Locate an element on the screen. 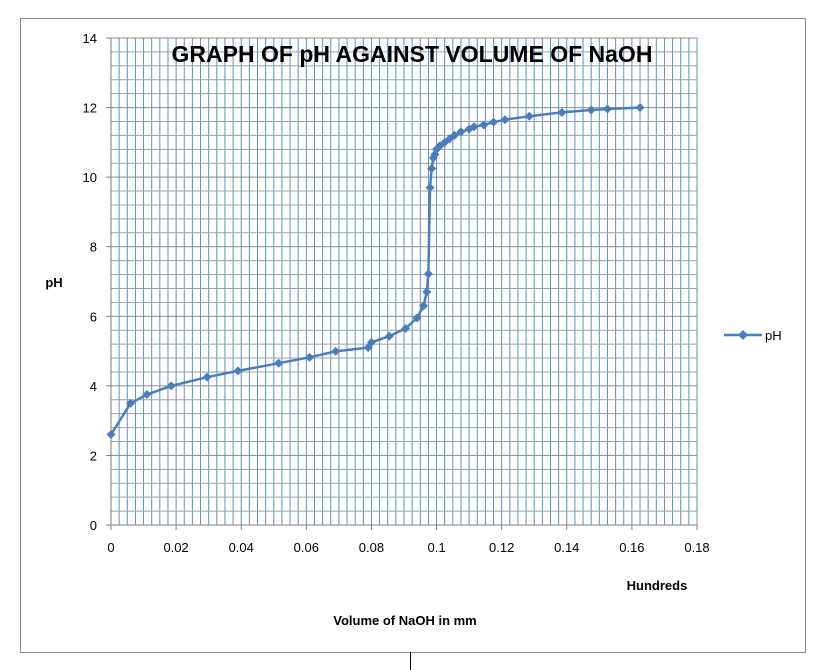 The height and width of the screenshot is (670, 824). x-tick-labels: 0 0.02 0.04 0.06 0.08 0.1 0.12 0.14 0.16 0.18 is located at coordinates (408, 547).